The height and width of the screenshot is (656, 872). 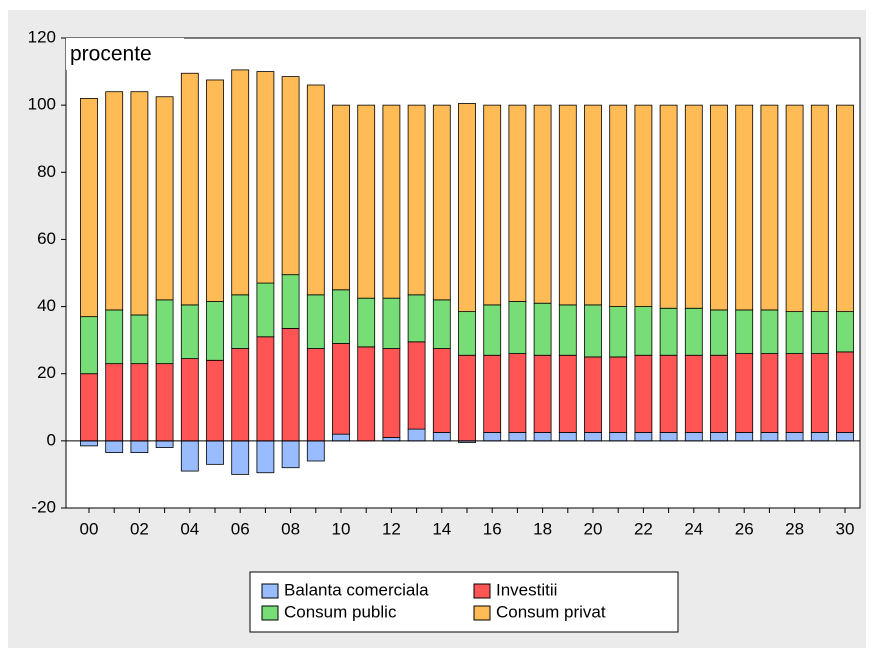 I want to click on y-tick-label: 80, so click(x=46, y=171).